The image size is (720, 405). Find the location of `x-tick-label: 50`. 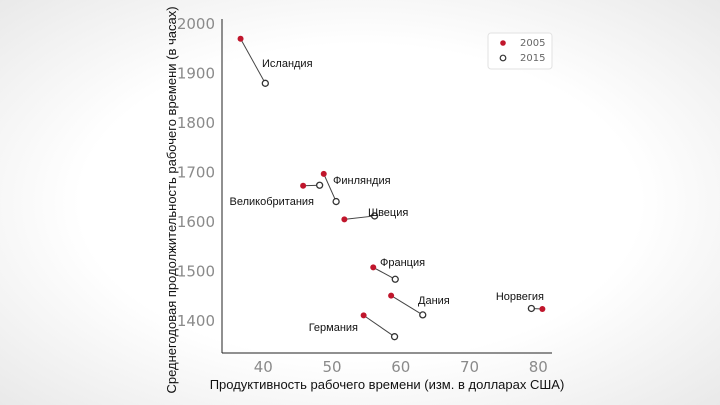

x-tick-label: 50 is located at coordinates (331, 367).